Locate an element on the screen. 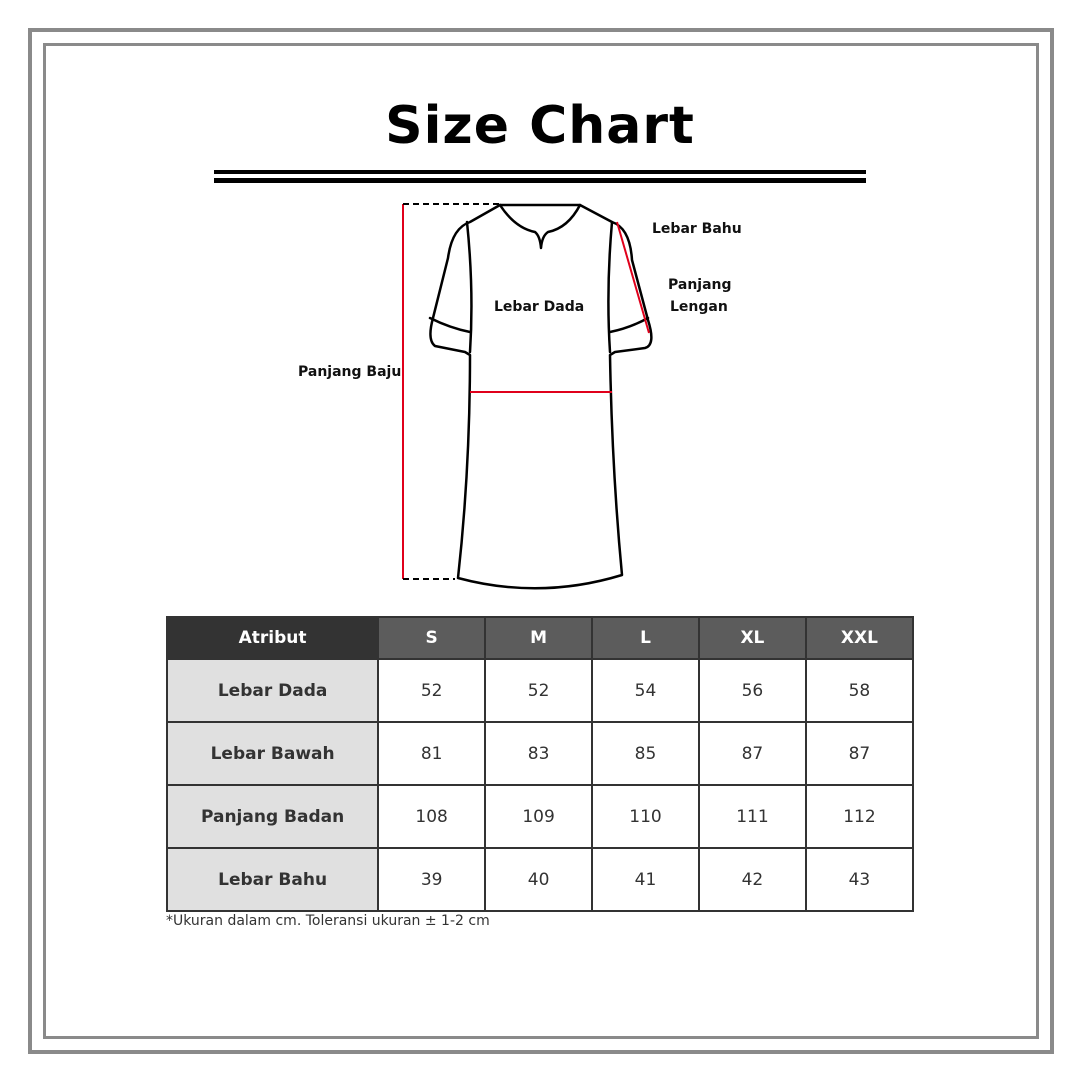 The width and height of the screenshot is (1080, 1080). dress-neckline is located at coordinates (540, 226).